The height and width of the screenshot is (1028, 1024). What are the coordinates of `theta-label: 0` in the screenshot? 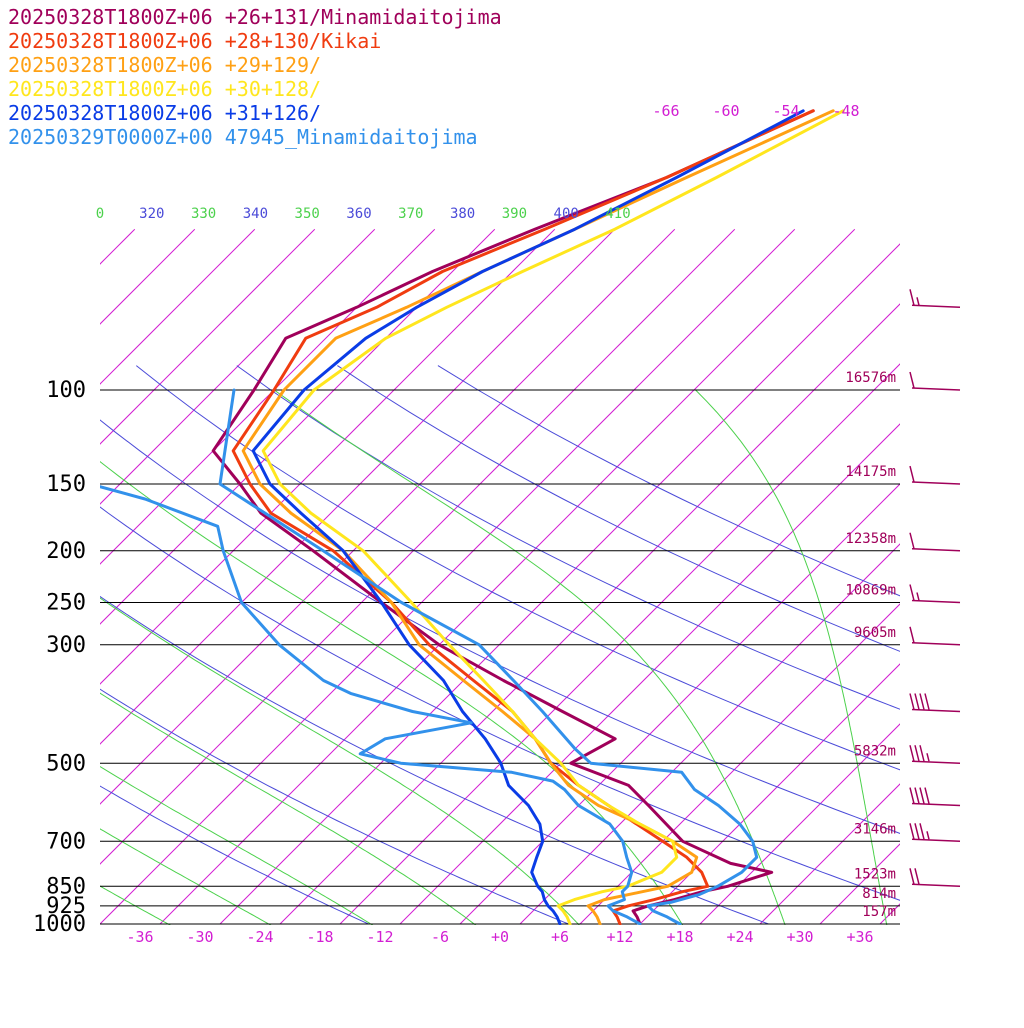 It's located at (100, 214).